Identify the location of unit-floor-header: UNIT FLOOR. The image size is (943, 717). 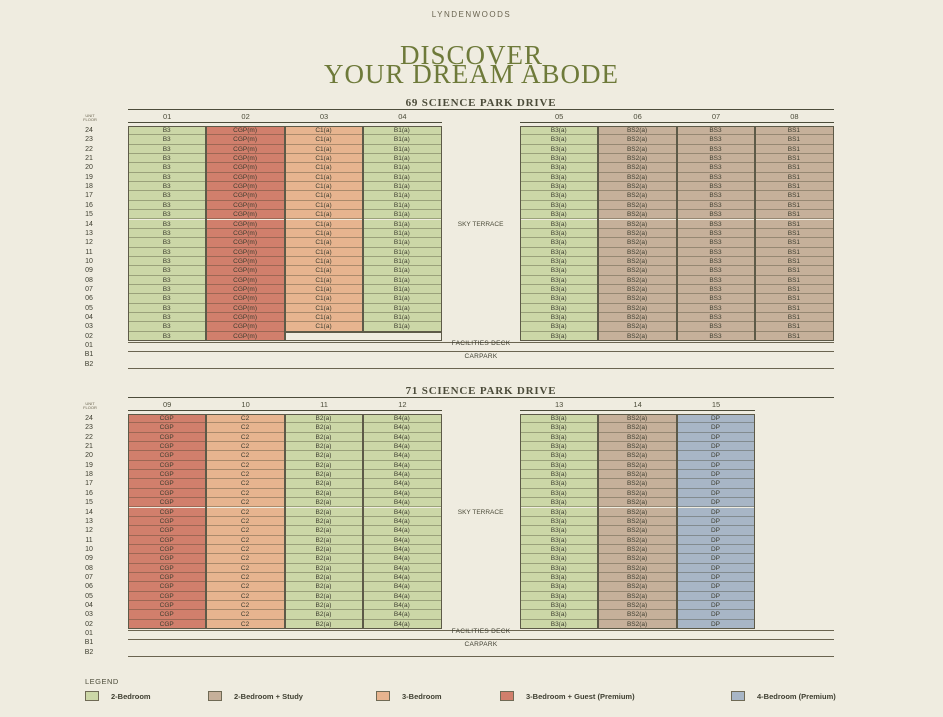
(90, 117).